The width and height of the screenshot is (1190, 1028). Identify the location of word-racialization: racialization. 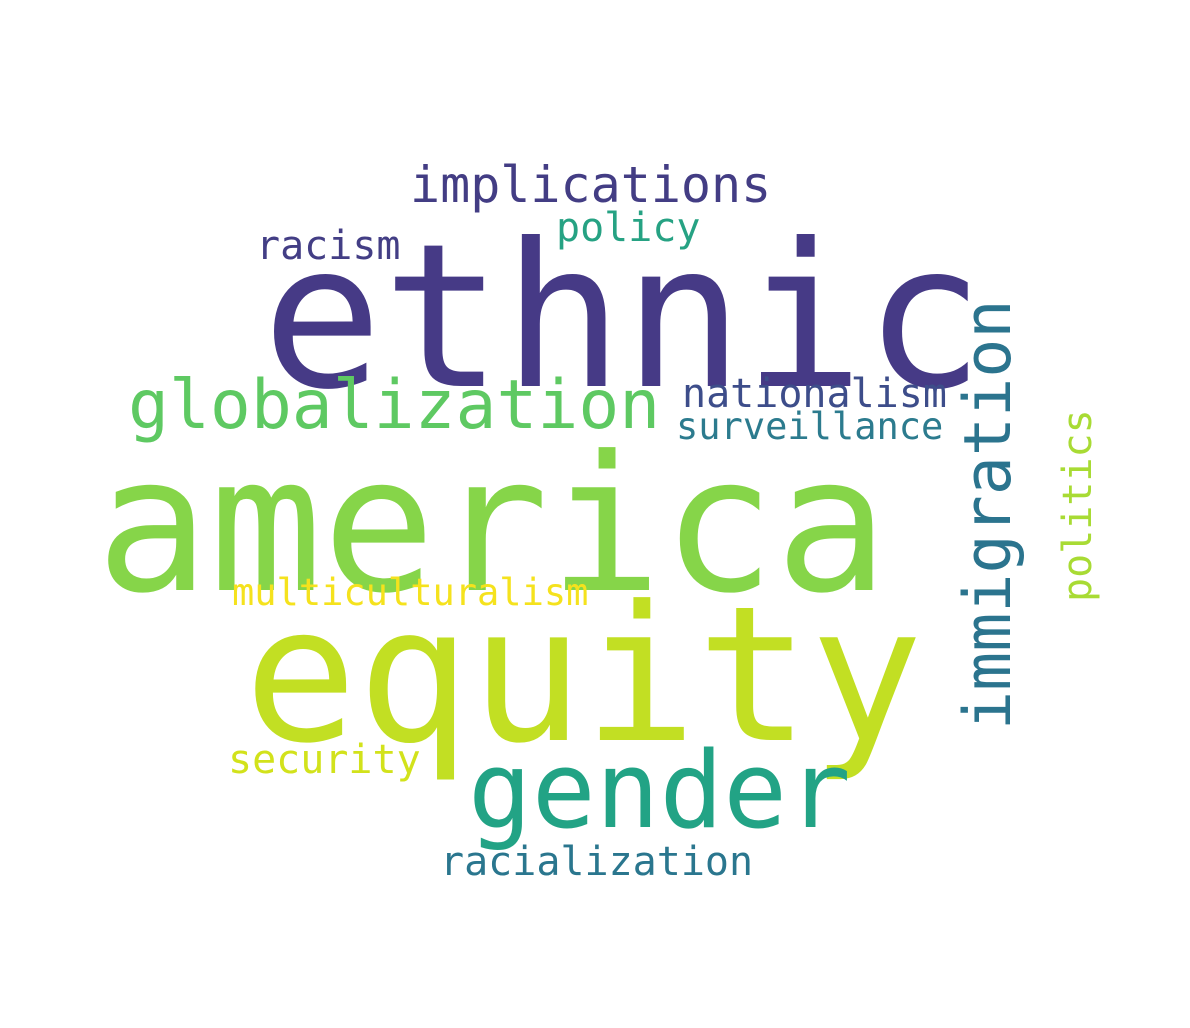
(597, 862).